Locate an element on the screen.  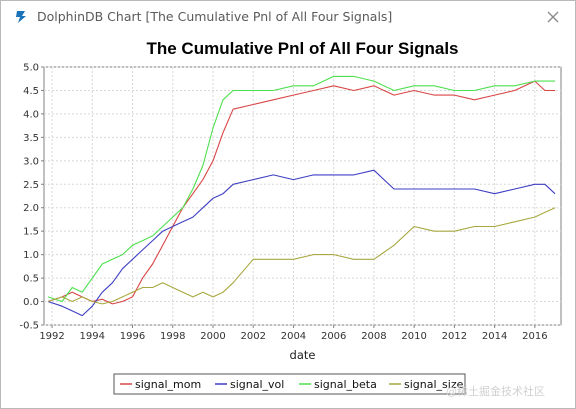
y-tick-label: 0.0 is located at coordinates (31, 302).